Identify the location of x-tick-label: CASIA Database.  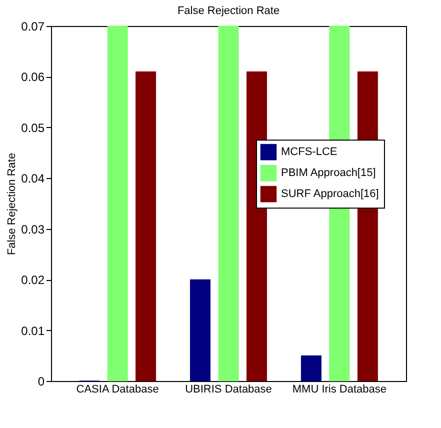
(117, 390).